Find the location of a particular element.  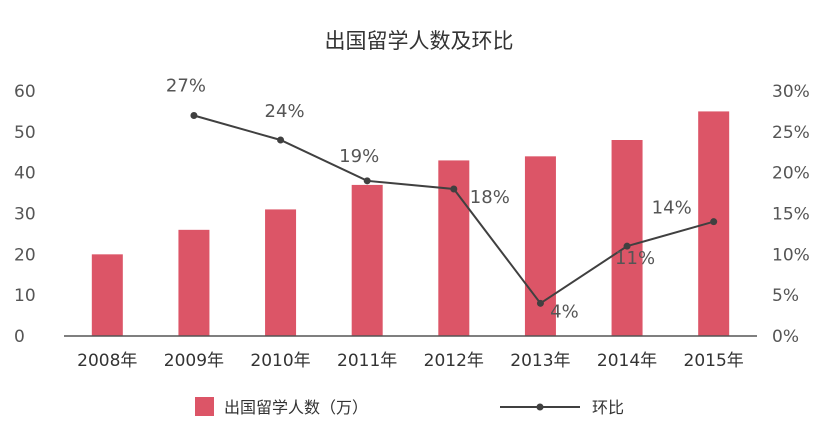

data-label: 14% is located at coordinates (672, 208).